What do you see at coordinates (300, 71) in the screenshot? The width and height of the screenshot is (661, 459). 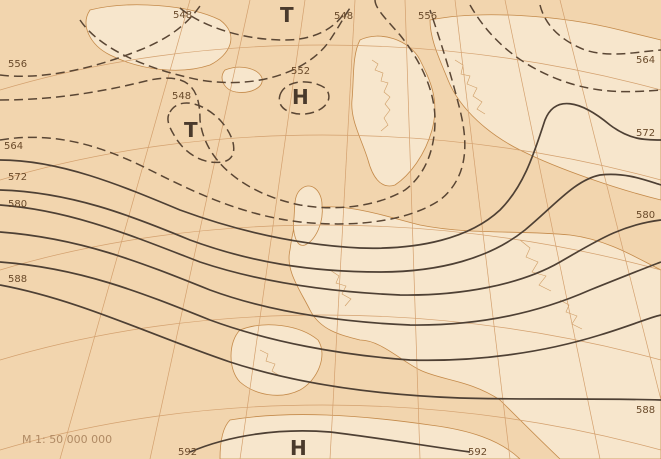 I see `contour-label-552: 552` at bounding box center [300, 71].